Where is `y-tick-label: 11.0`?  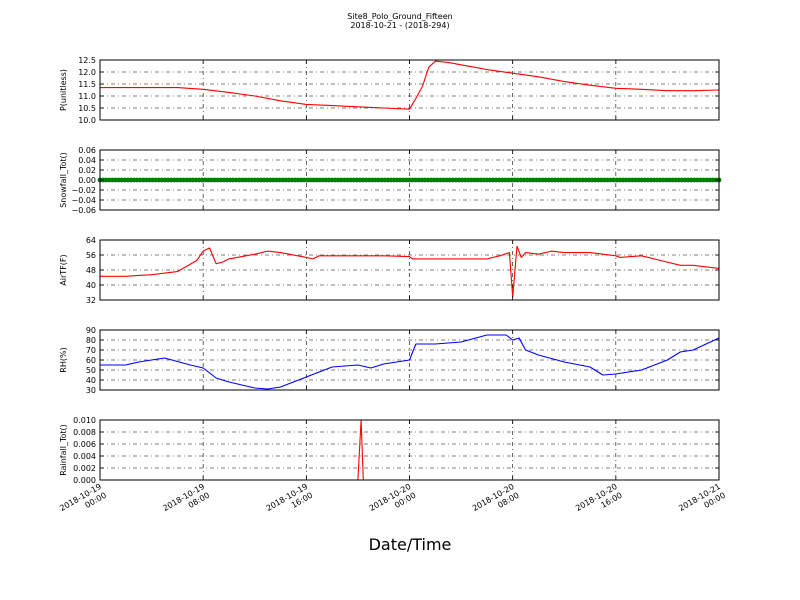
y-tick-label: 11.0 is located at coordinates (87, 96).